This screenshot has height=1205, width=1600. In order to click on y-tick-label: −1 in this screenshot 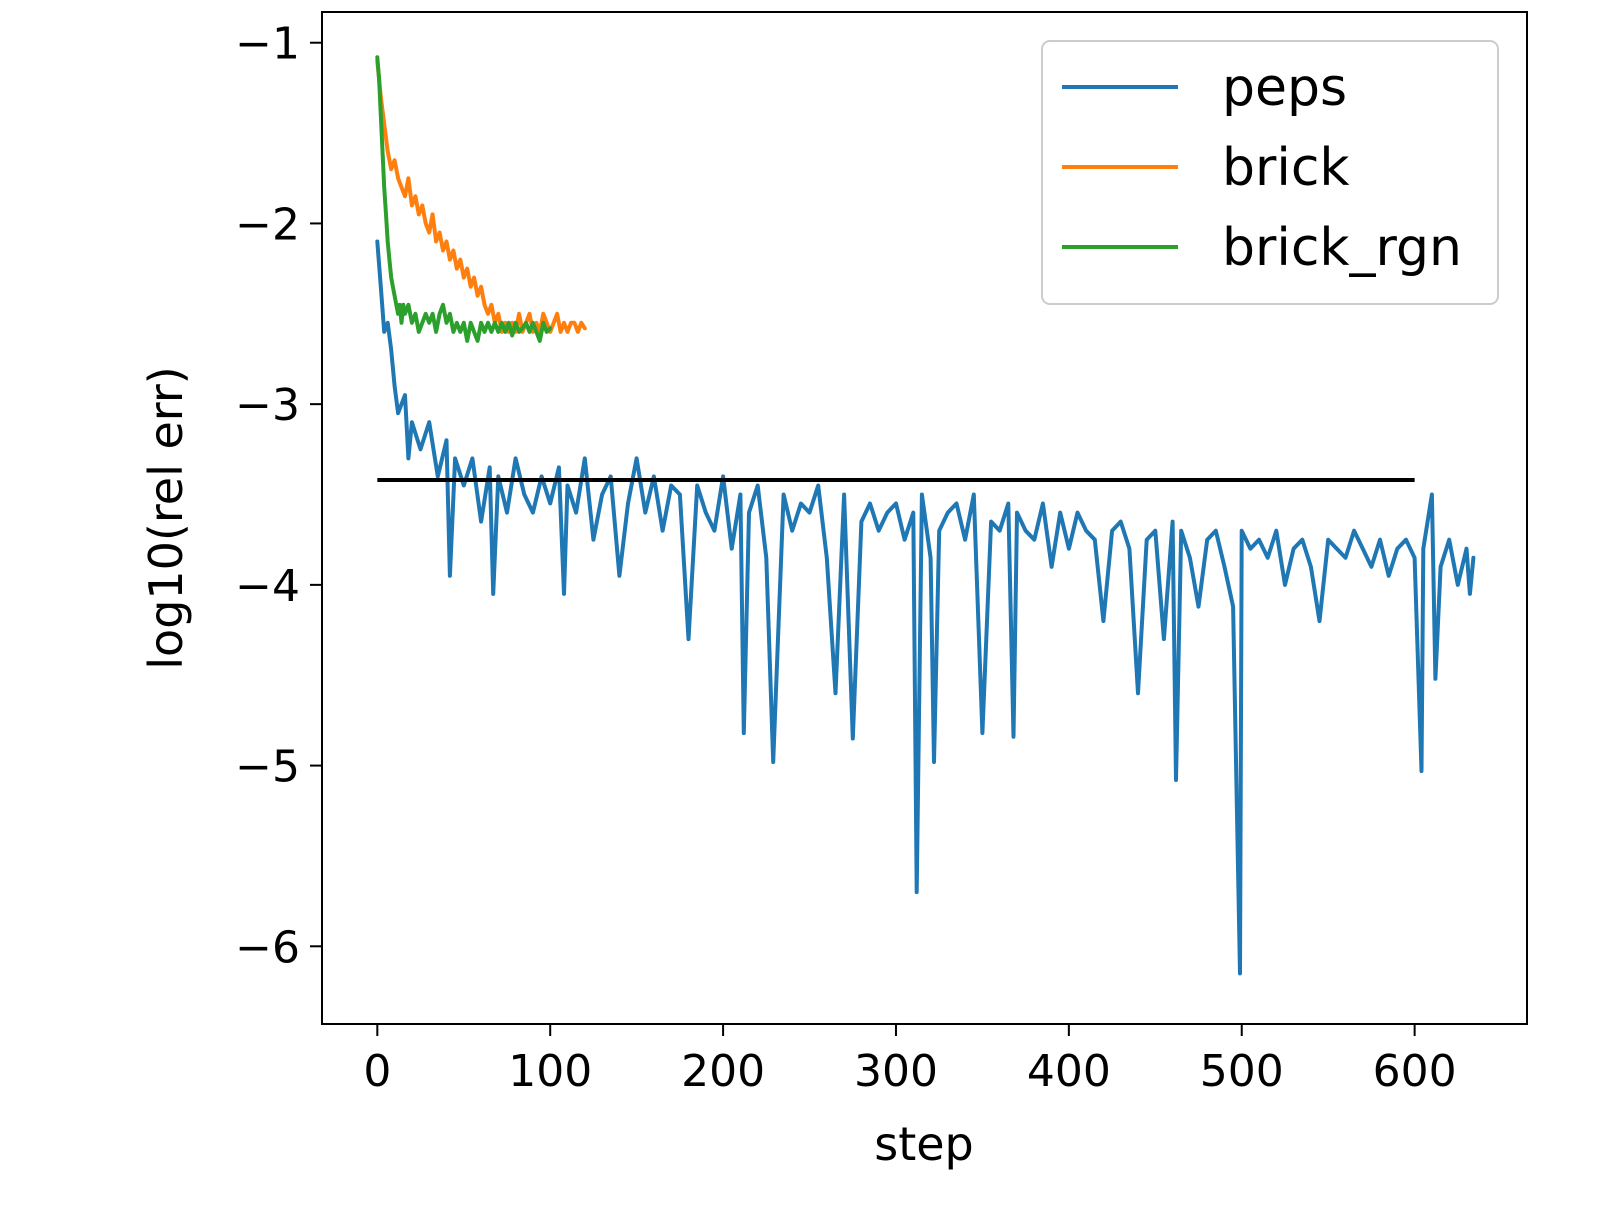, I will do `click(267, 44)`.